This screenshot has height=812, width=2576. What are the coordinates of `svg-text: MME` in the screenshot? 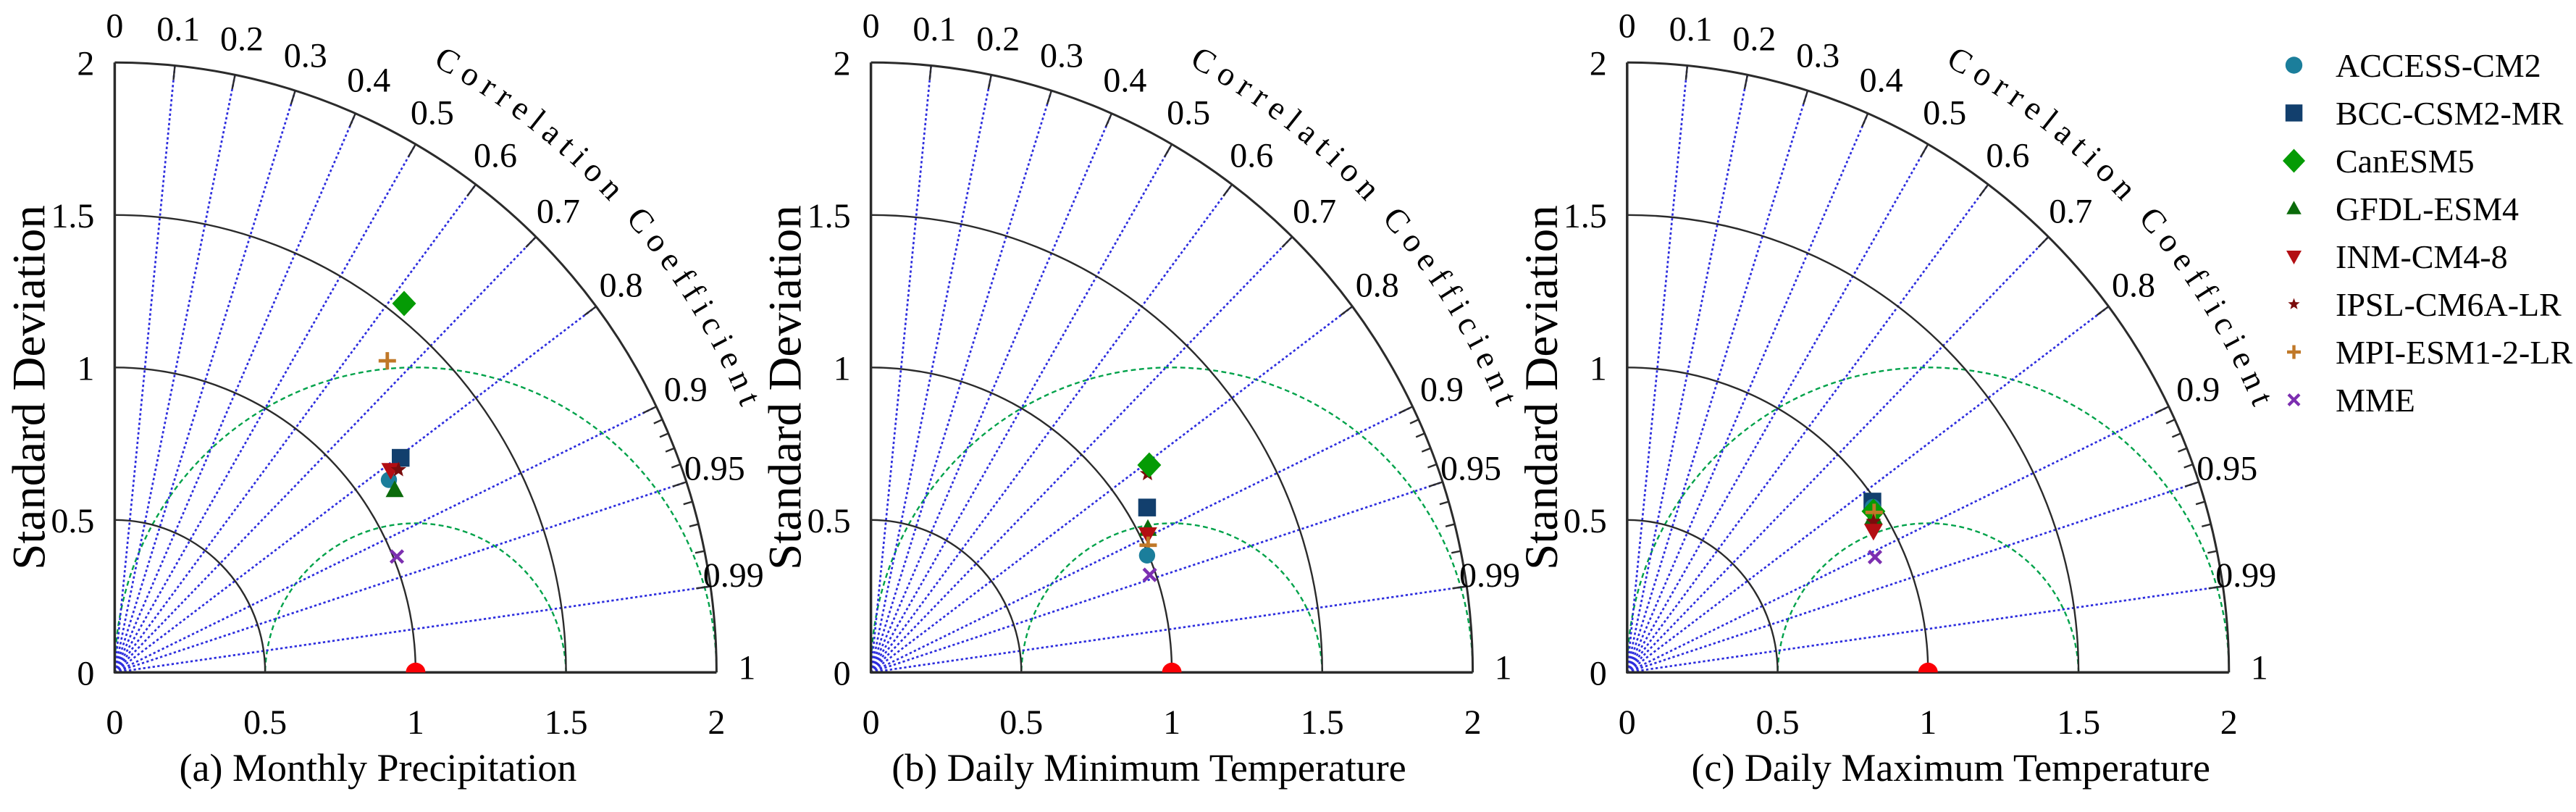 It's located at (2375, 400).